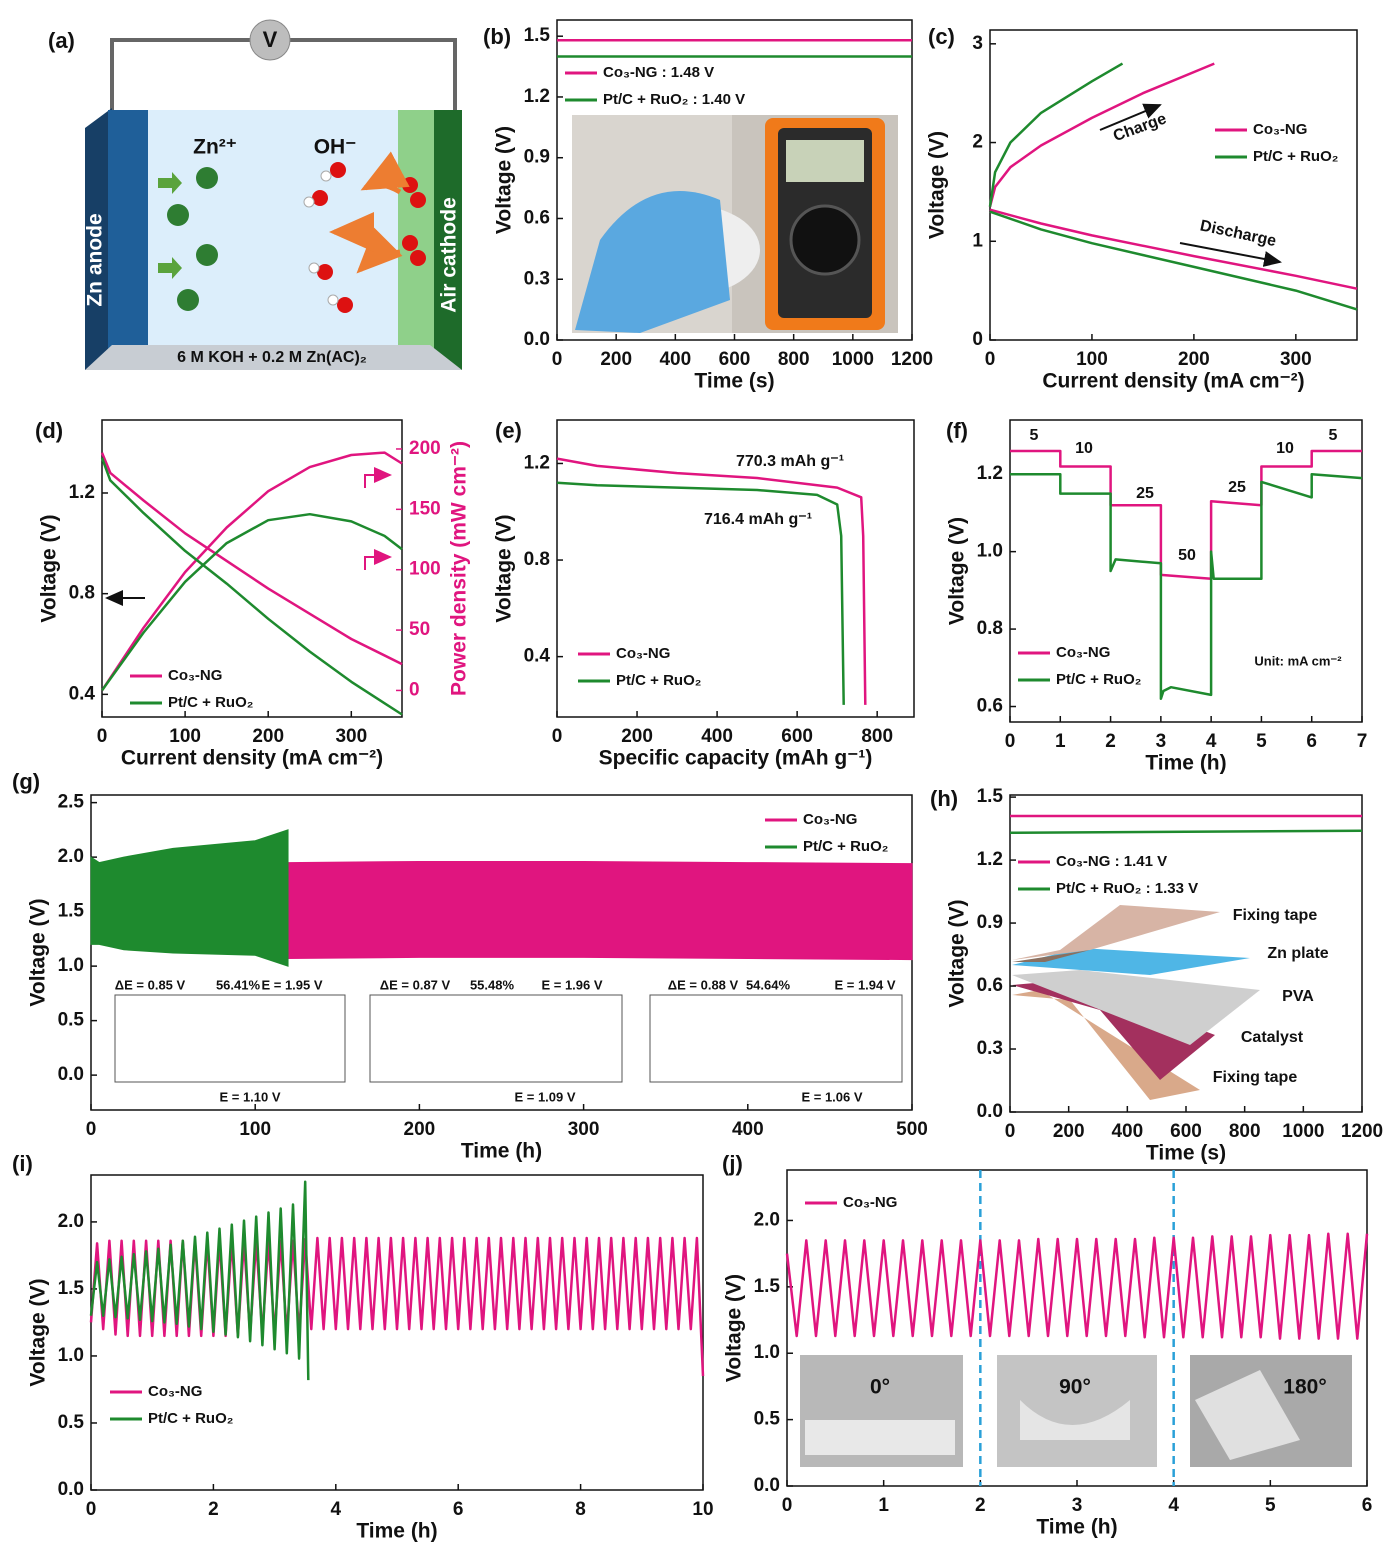 The height and width of the screenshot is (1549, 1397). I want to click on panel-label: (h), so click(944, 798).